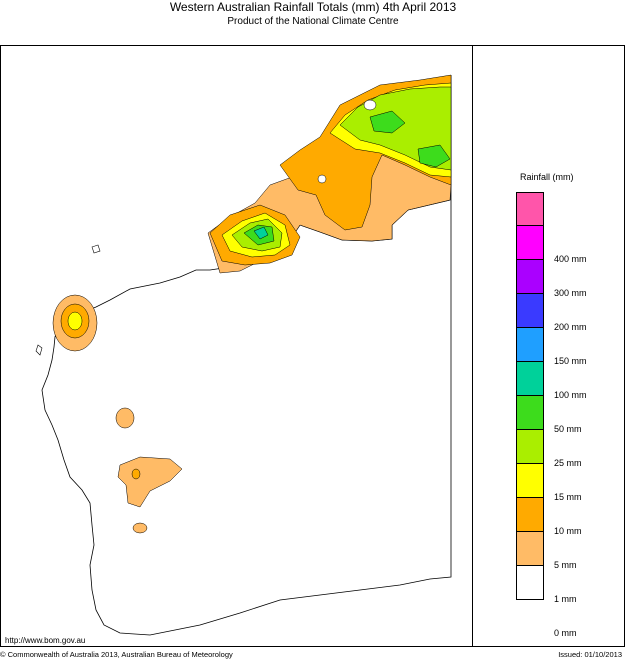 This screenshot has width=626, height=659. Describe the element at coordinates (590, 654) in the screenshot. I see `issued-date: Issued: 01/10/2013` at that location.